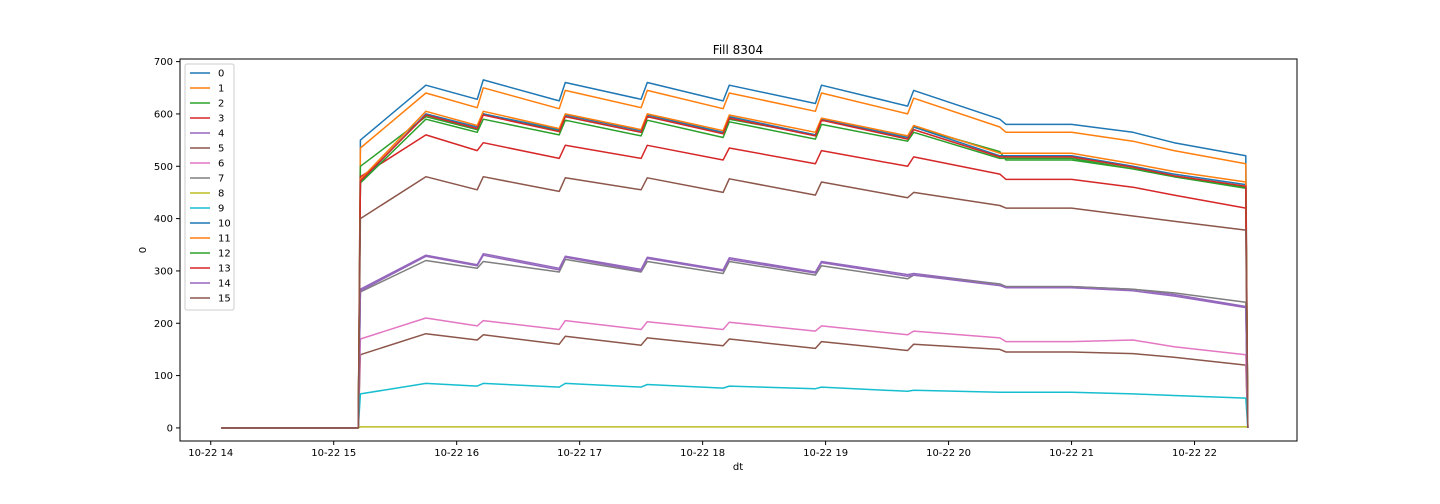  I want to click on x-tick-label: 10-22 19, so click(825, 453).